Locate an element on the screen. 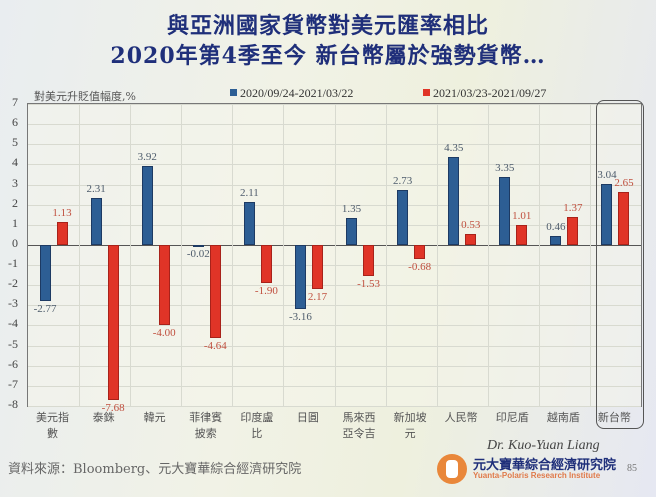 The image size is (656, 497). data-label: -1.53 is located at coordinates (368, 283).